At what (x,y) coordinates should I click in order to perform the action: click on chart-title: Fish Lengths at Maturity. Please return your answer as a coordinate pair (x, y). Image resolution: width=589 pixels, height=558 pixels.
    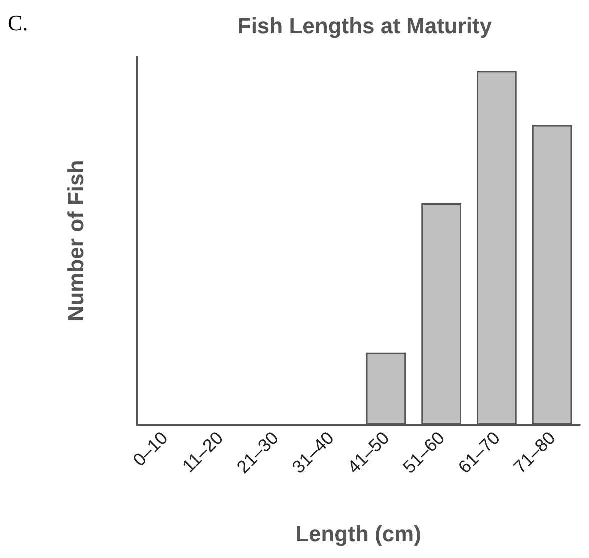
    Looking at the image, I should click on (365, 26).